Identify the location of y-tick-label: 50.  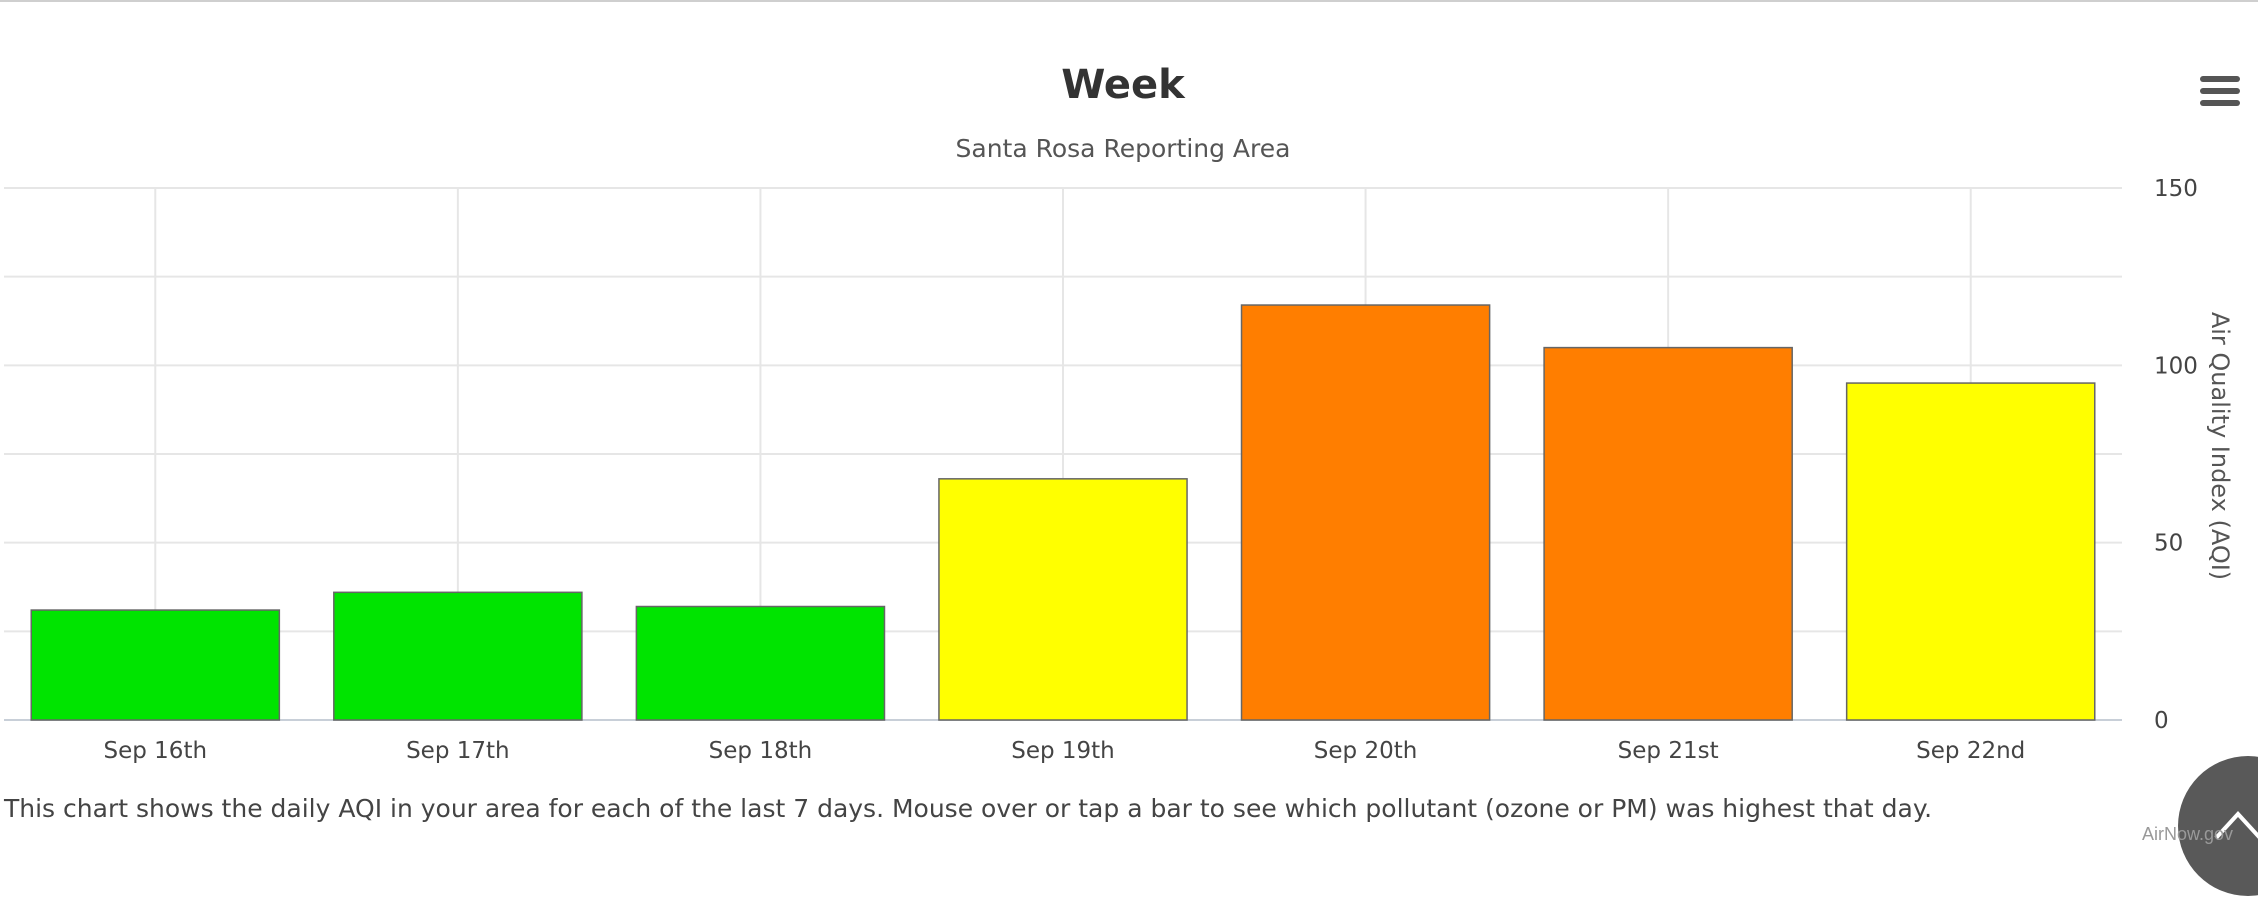
(2168, 544).